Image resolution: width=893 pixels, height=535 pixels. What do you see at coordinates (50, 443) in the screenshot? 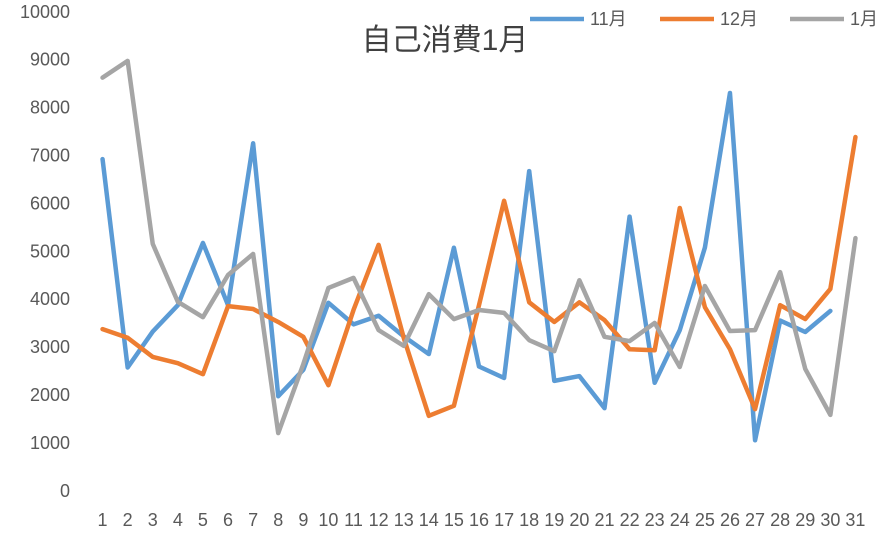
I see `y-tick-label: 1000` at bounding box center [50, 443].